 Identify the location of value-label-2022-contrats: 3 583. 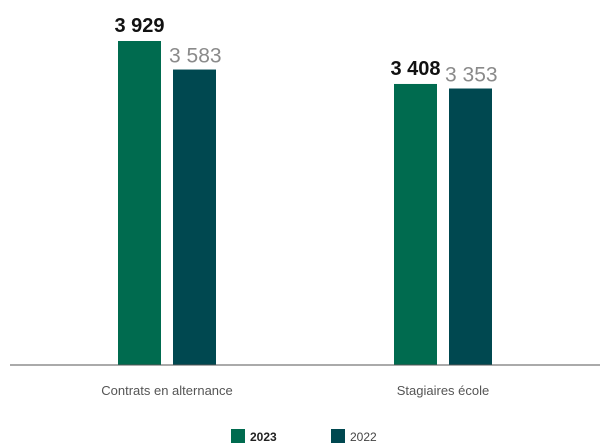
(195, 56).